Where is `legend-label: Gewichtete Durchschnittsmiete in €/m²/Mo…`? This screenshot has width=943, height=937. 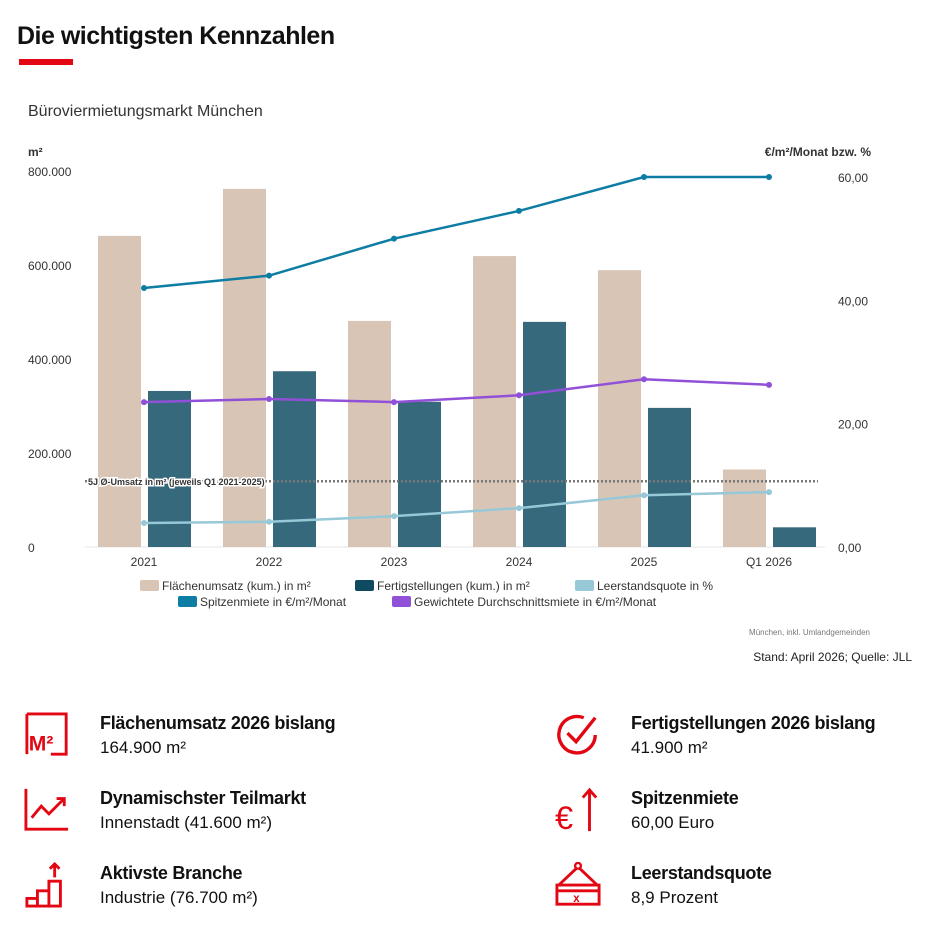
legend-label: Gewichtete Durchschnittsmiete in €/m²/Mo… is located at coordinates (535, 602).